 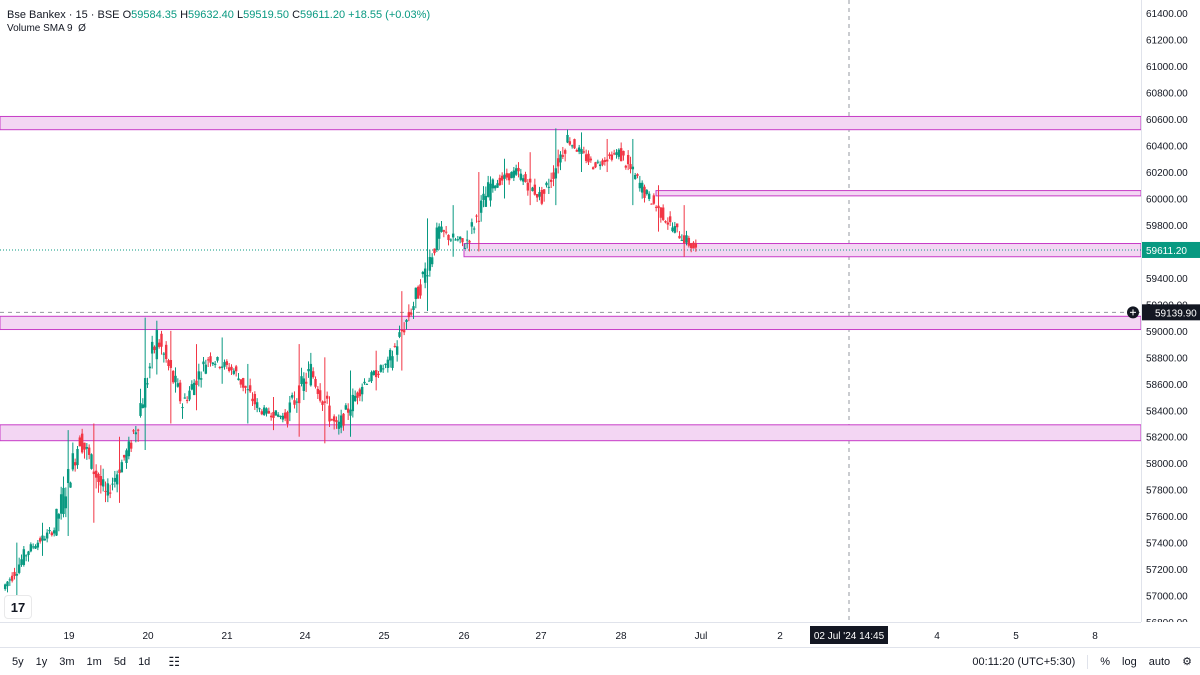 I want to click on time-axis: 19 20 21 24 25 26 27 28 Jul 2 4 5 8 02 Jul '24 14:45, so click(x=570, y=634).